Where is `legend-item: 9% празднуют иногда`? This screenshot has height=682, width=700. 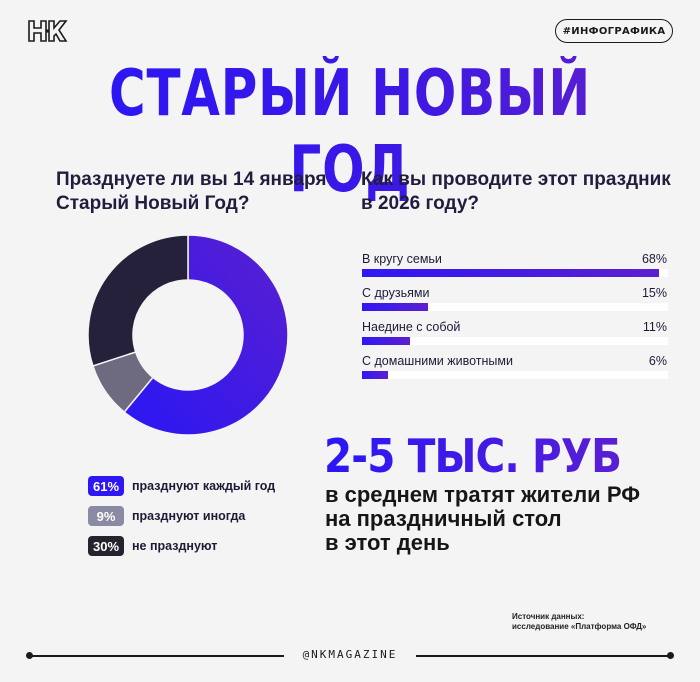 legend-item: 9% празднуют иногда is located at coordinates (181, 516).